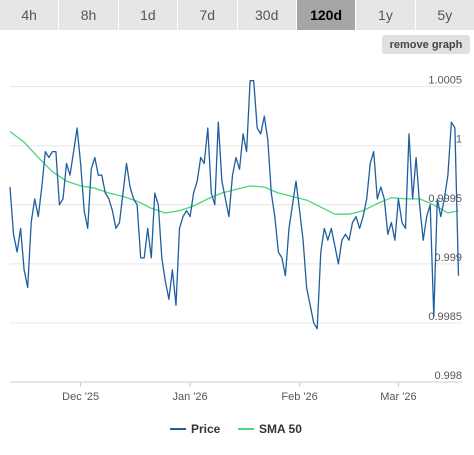 This screenshot has width=474, height=455. What do you see at coordinates (445, 81) in the screenshot?
I see `y-tick-label: 1.0005` at bounding box center [445, 81].